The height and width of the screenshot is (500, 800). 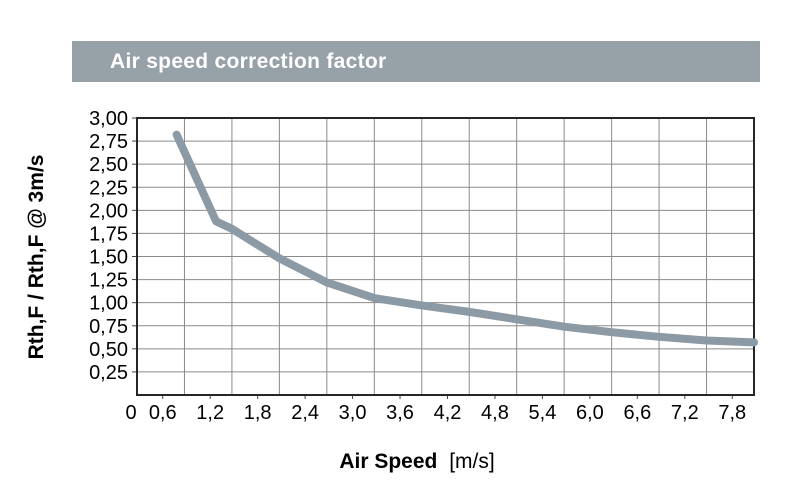 I want to click on x-tick-label: 3,6, so click(x=400, y=413).